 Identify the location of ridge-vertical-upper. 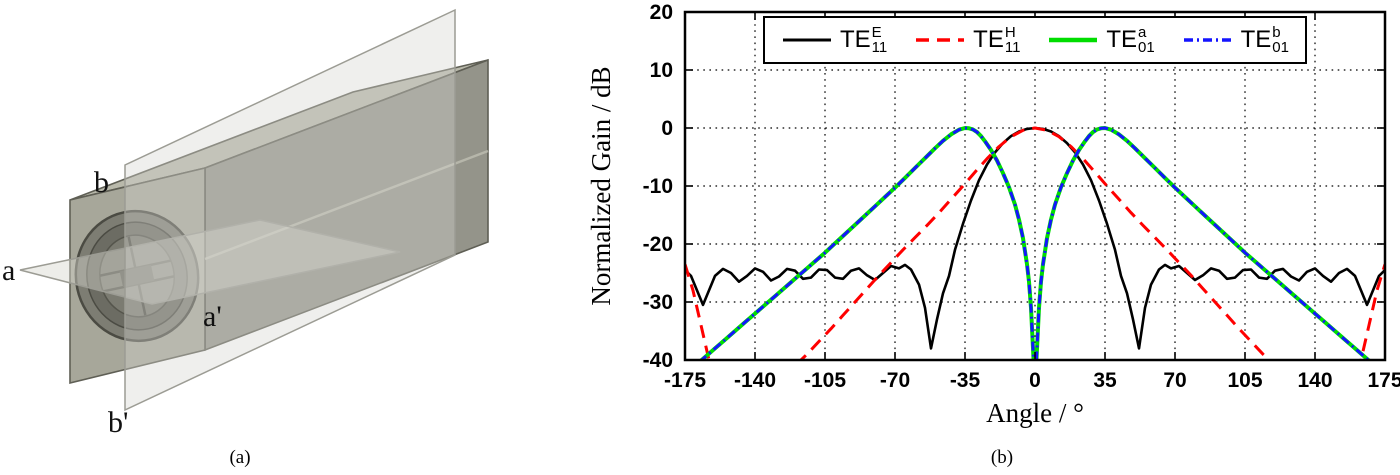
(132, 252).